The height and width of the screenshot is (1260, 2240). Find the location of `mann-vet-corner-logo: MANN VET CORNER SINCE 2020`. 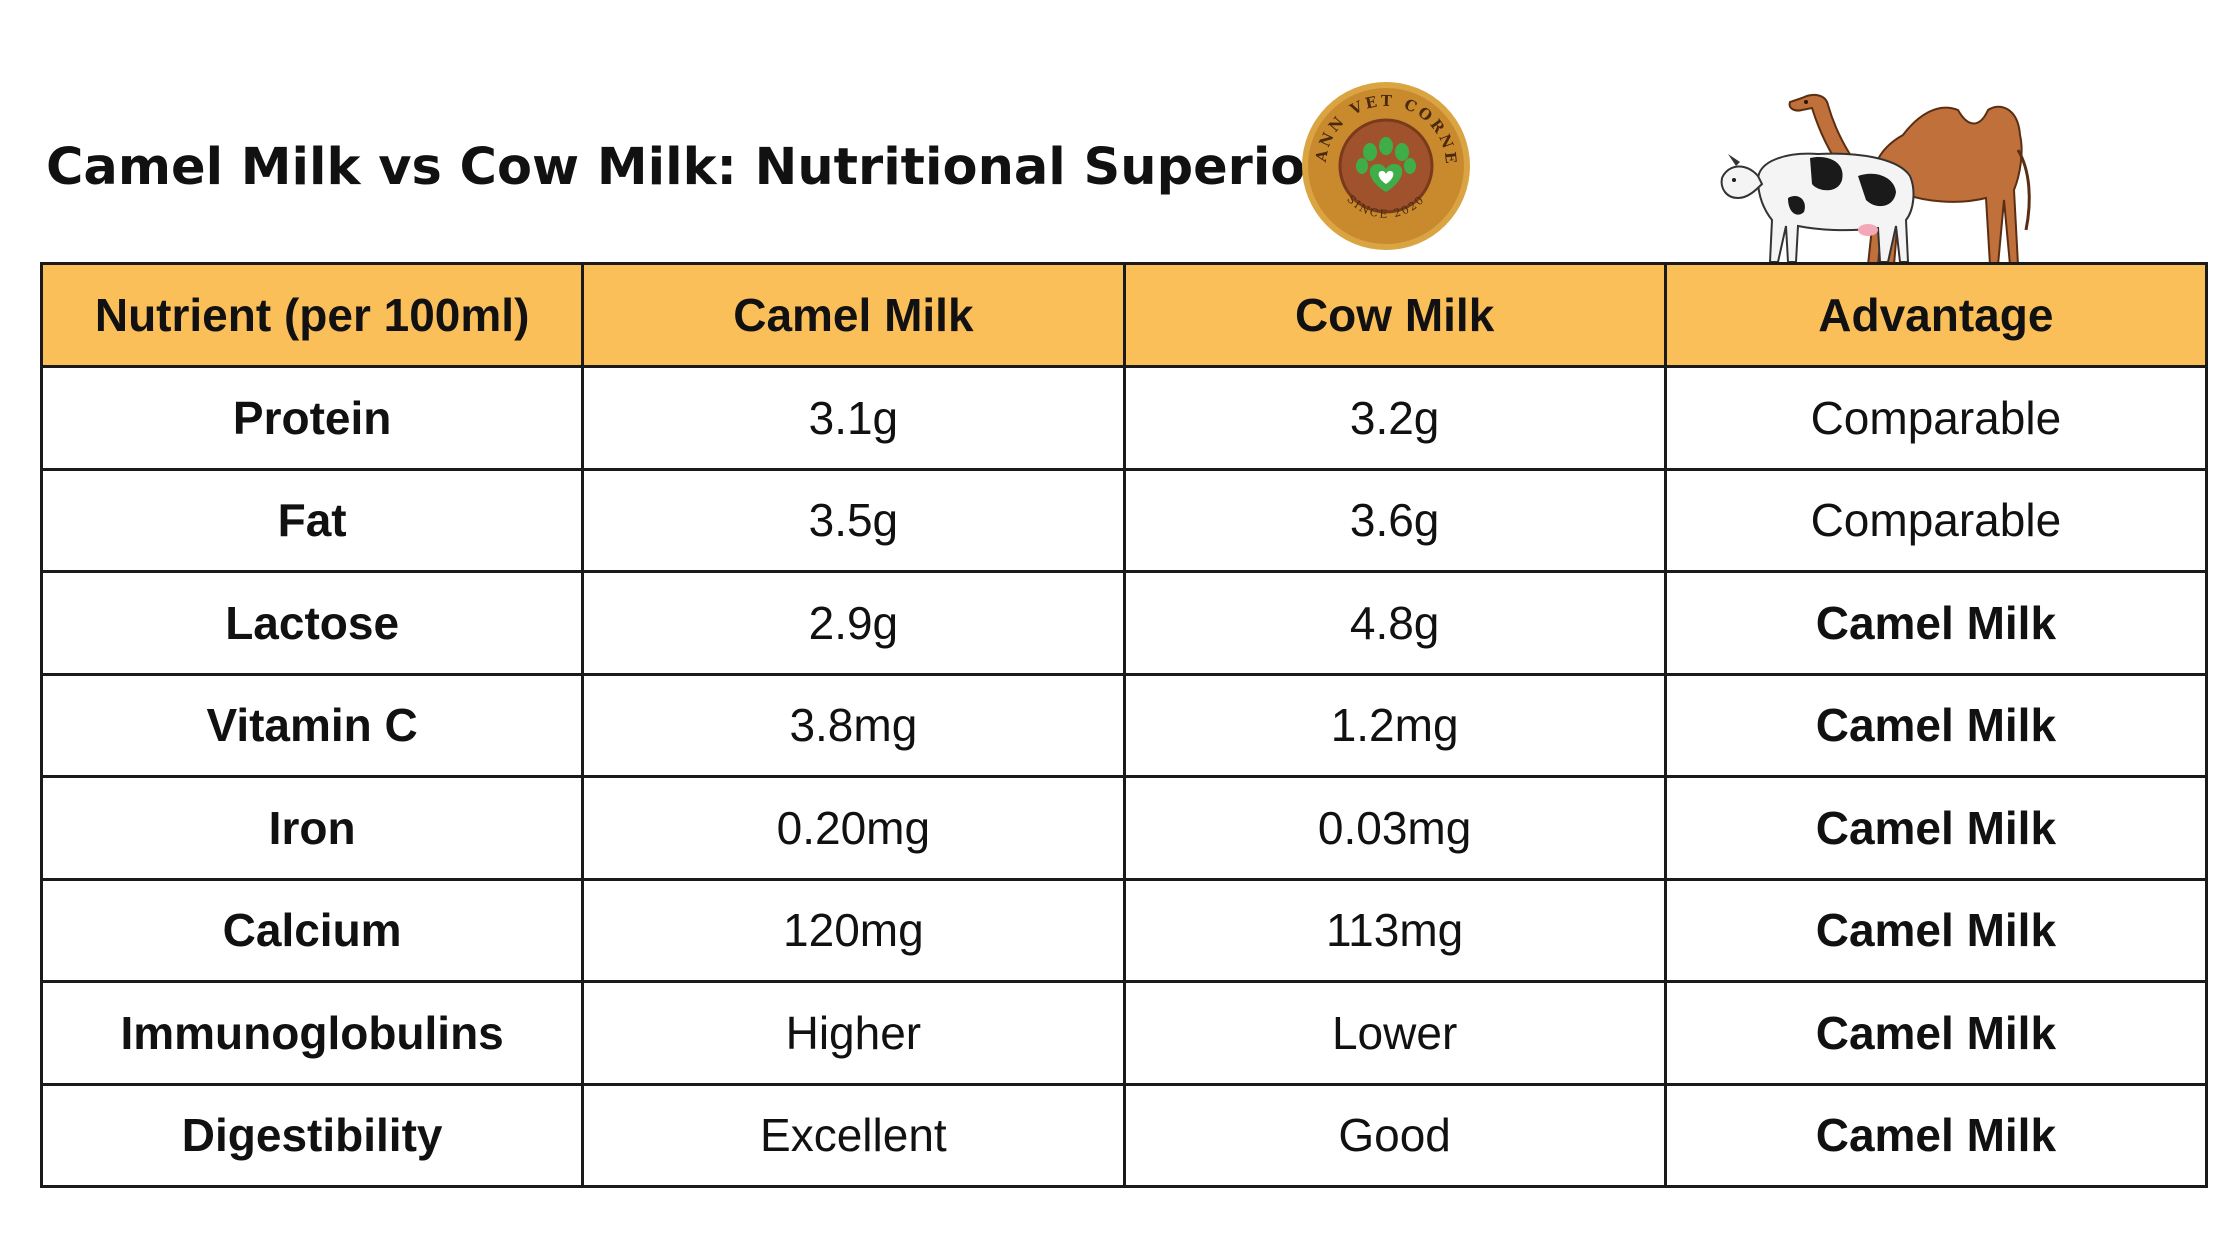

mann-vet-corner-logo: MANN VET CORNER SINCE 2020 is located at coordinates (1385, 165).